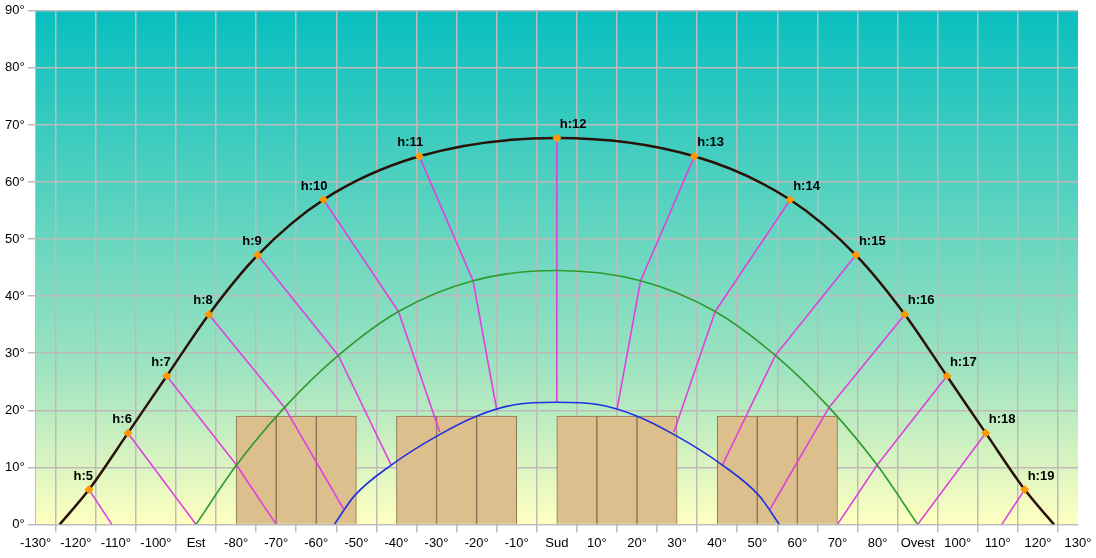 Image resolution: width=1096 pixels, height=558 pixels. What do you see at coordinates (14, 295) in the screenshot?
I see `y-tick-label: 40°` at bounding box center [14, 295].